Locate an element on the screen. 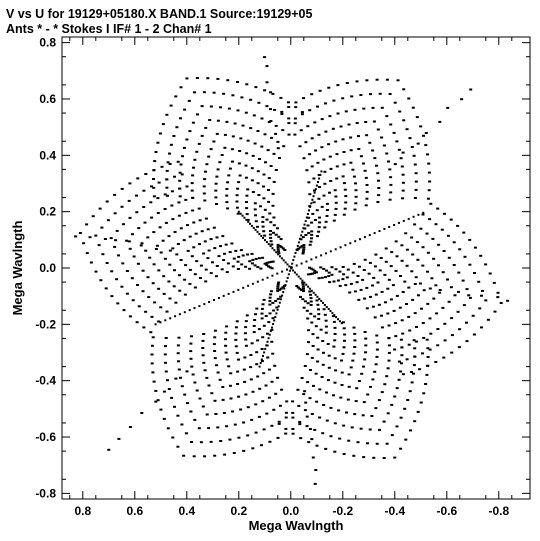 The image size is (540, 541). y-tick-label: 0.8 is located at coordinates (47, 43).